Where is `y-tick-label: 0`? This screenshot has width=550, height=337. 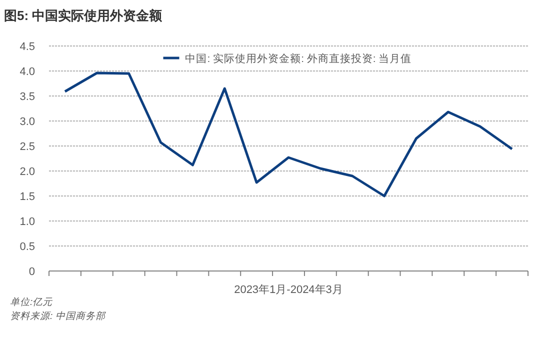
y-tick-label: 0 is located at coordinates (31, 272).